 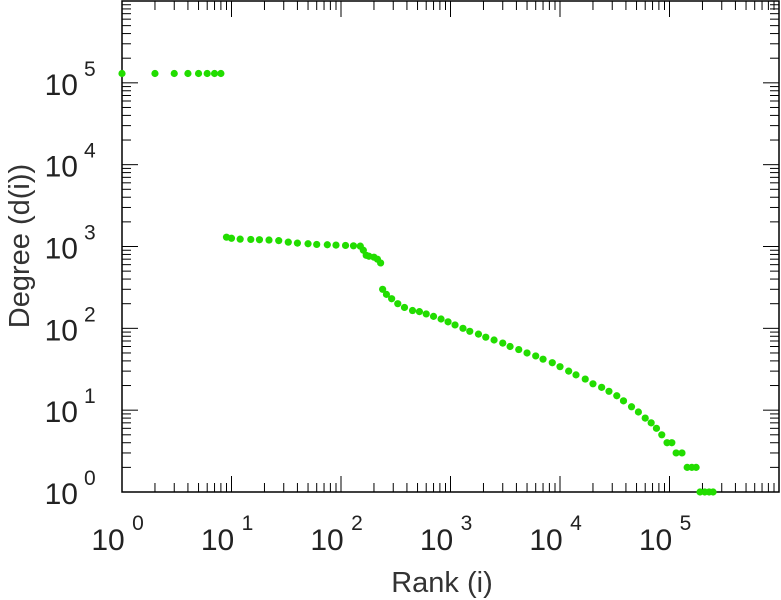 I want to click on y-tick-label: 10 5, so click(x=70, y=80).